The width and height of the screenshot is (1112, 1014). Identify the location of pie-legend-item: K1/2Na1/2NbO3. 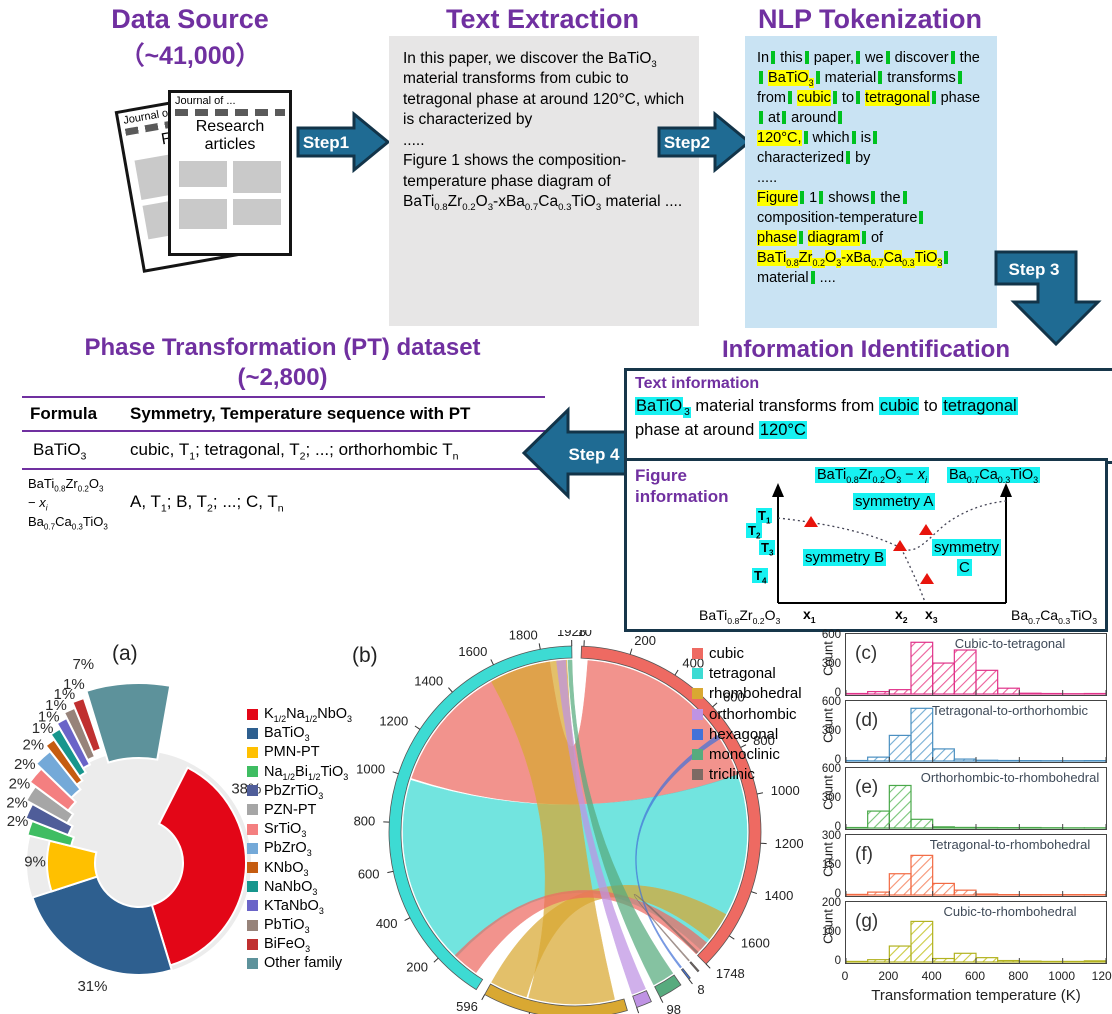
(299, 714).